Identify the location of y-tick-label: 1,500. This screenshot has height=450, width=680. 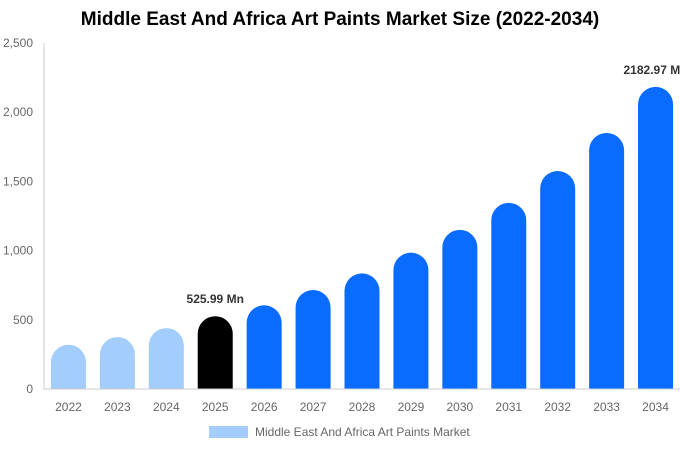
(18, 181).